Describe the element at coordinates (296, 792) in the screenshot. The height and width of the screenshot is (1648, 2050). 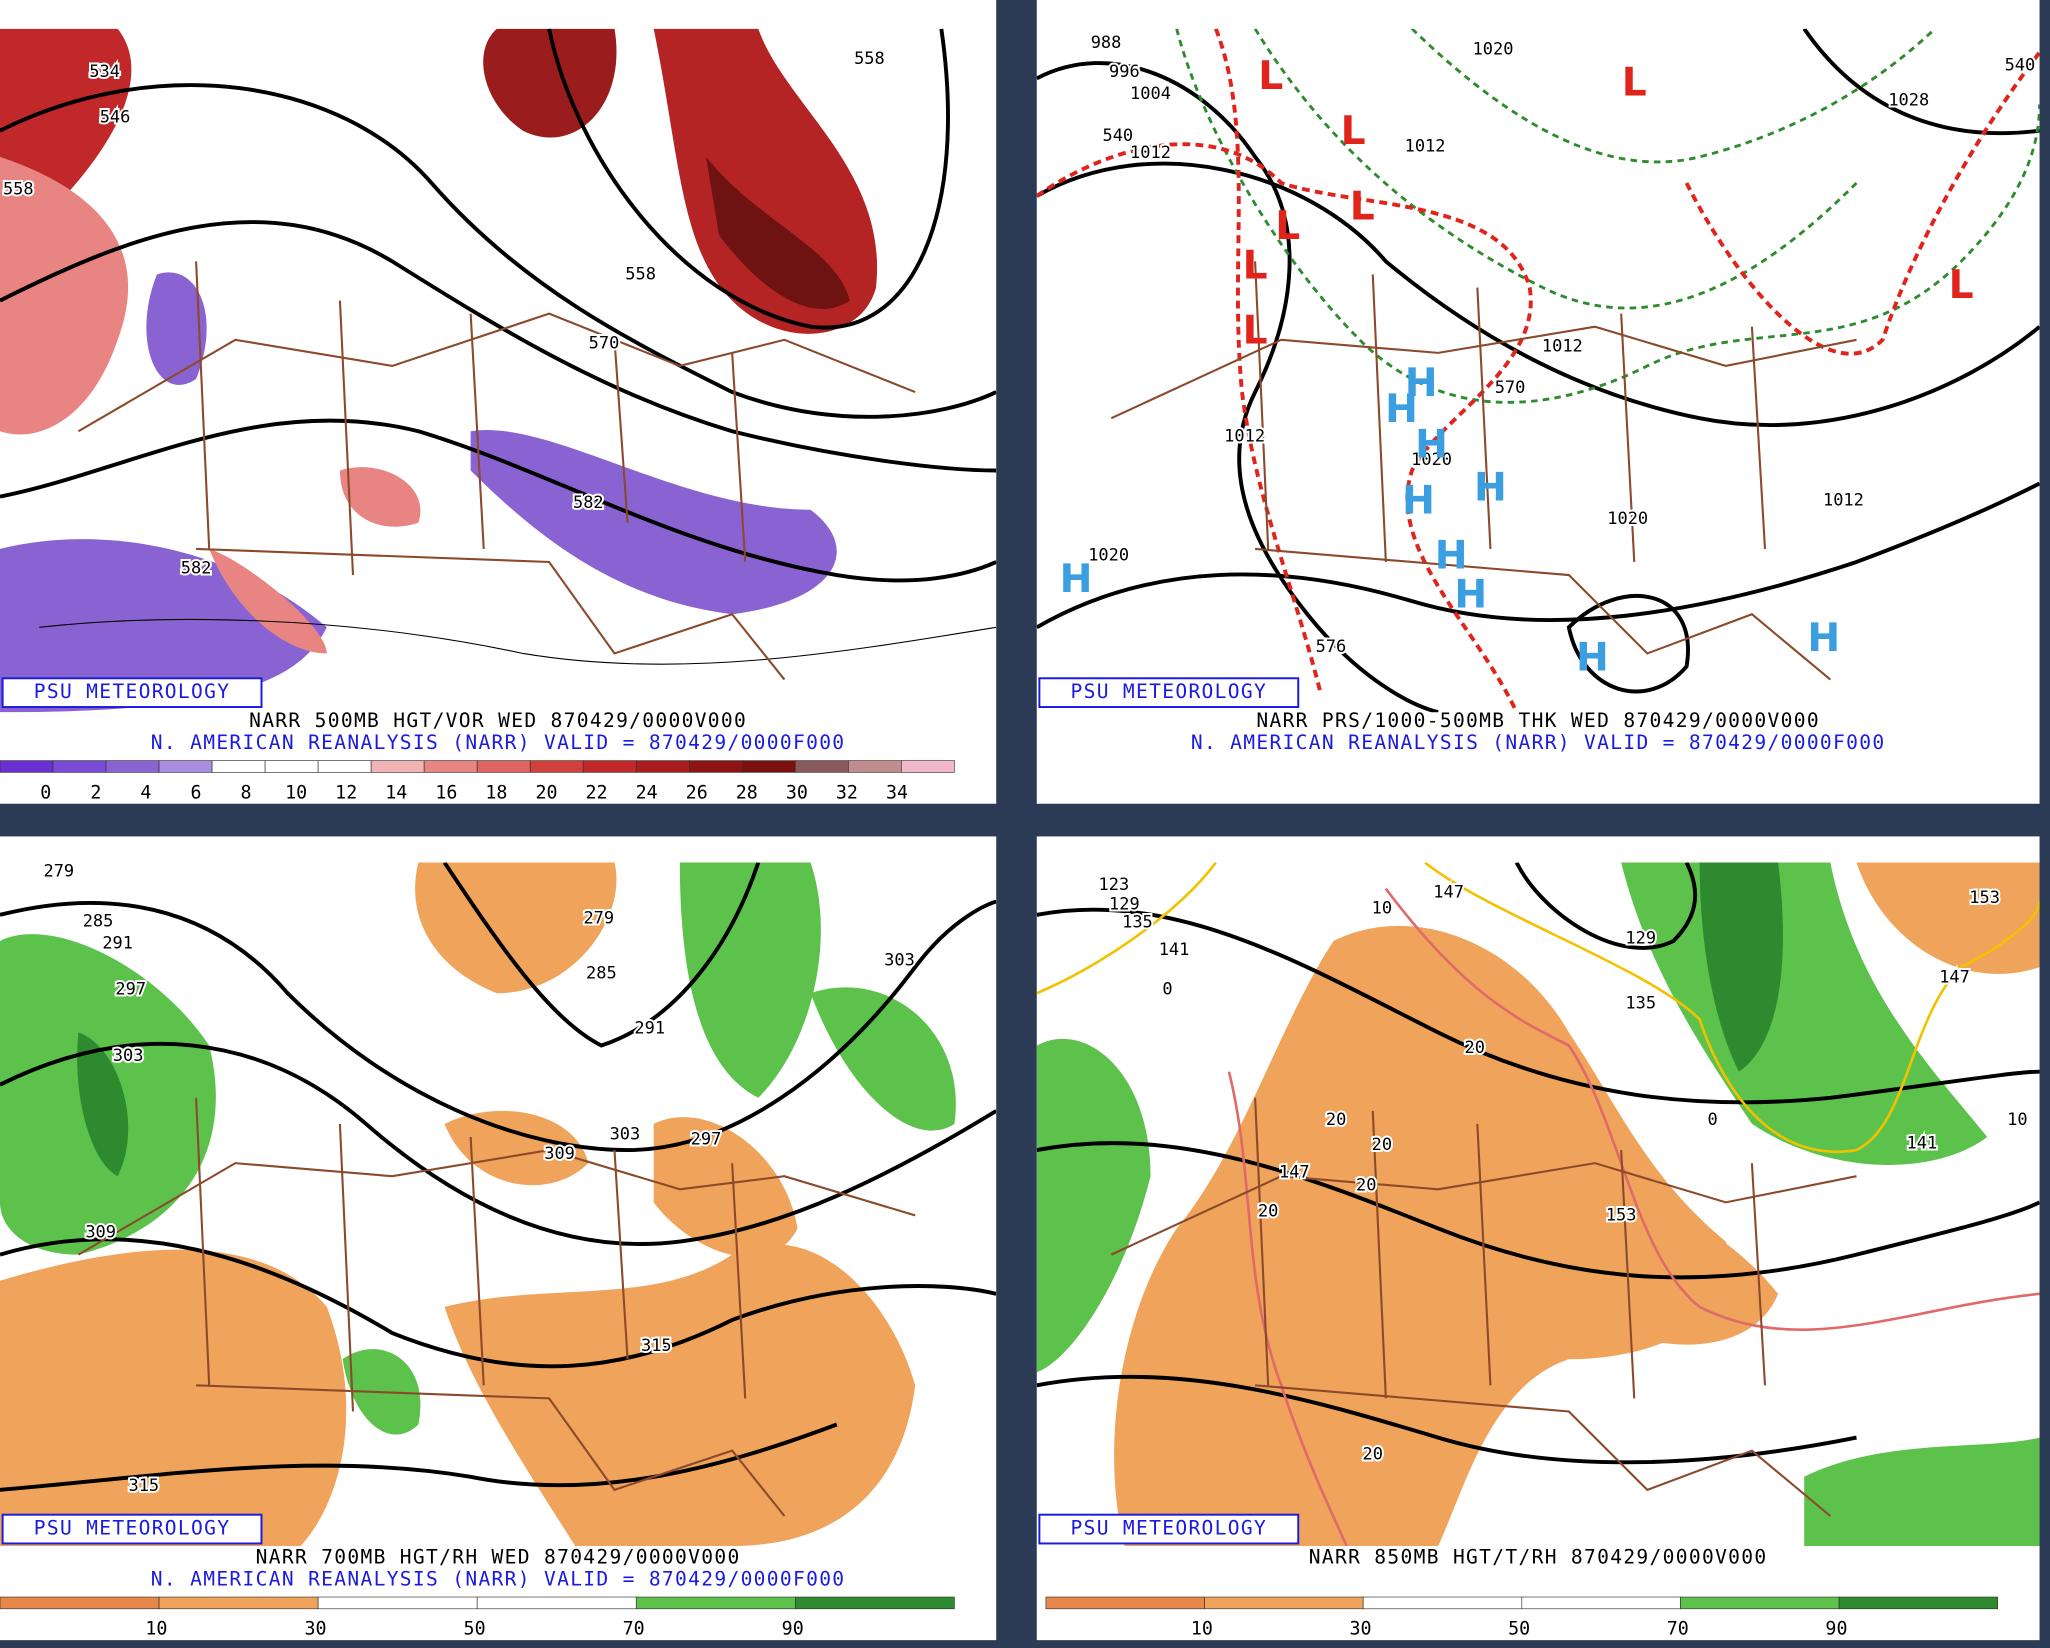
I see `colorbar-label: 10` at that location.